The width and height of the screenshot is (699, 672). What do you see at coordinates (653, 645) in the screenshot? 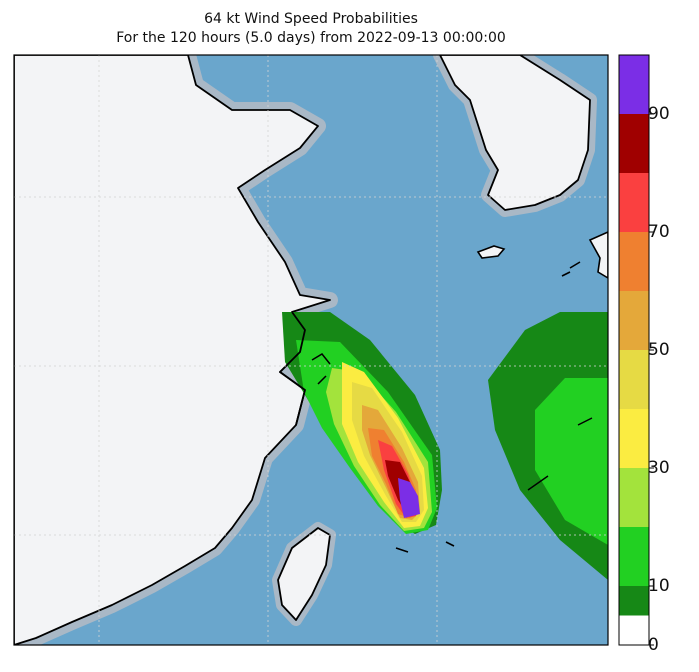
I see `colorbar-tick-label: 0` at bounding box center [653, 645].